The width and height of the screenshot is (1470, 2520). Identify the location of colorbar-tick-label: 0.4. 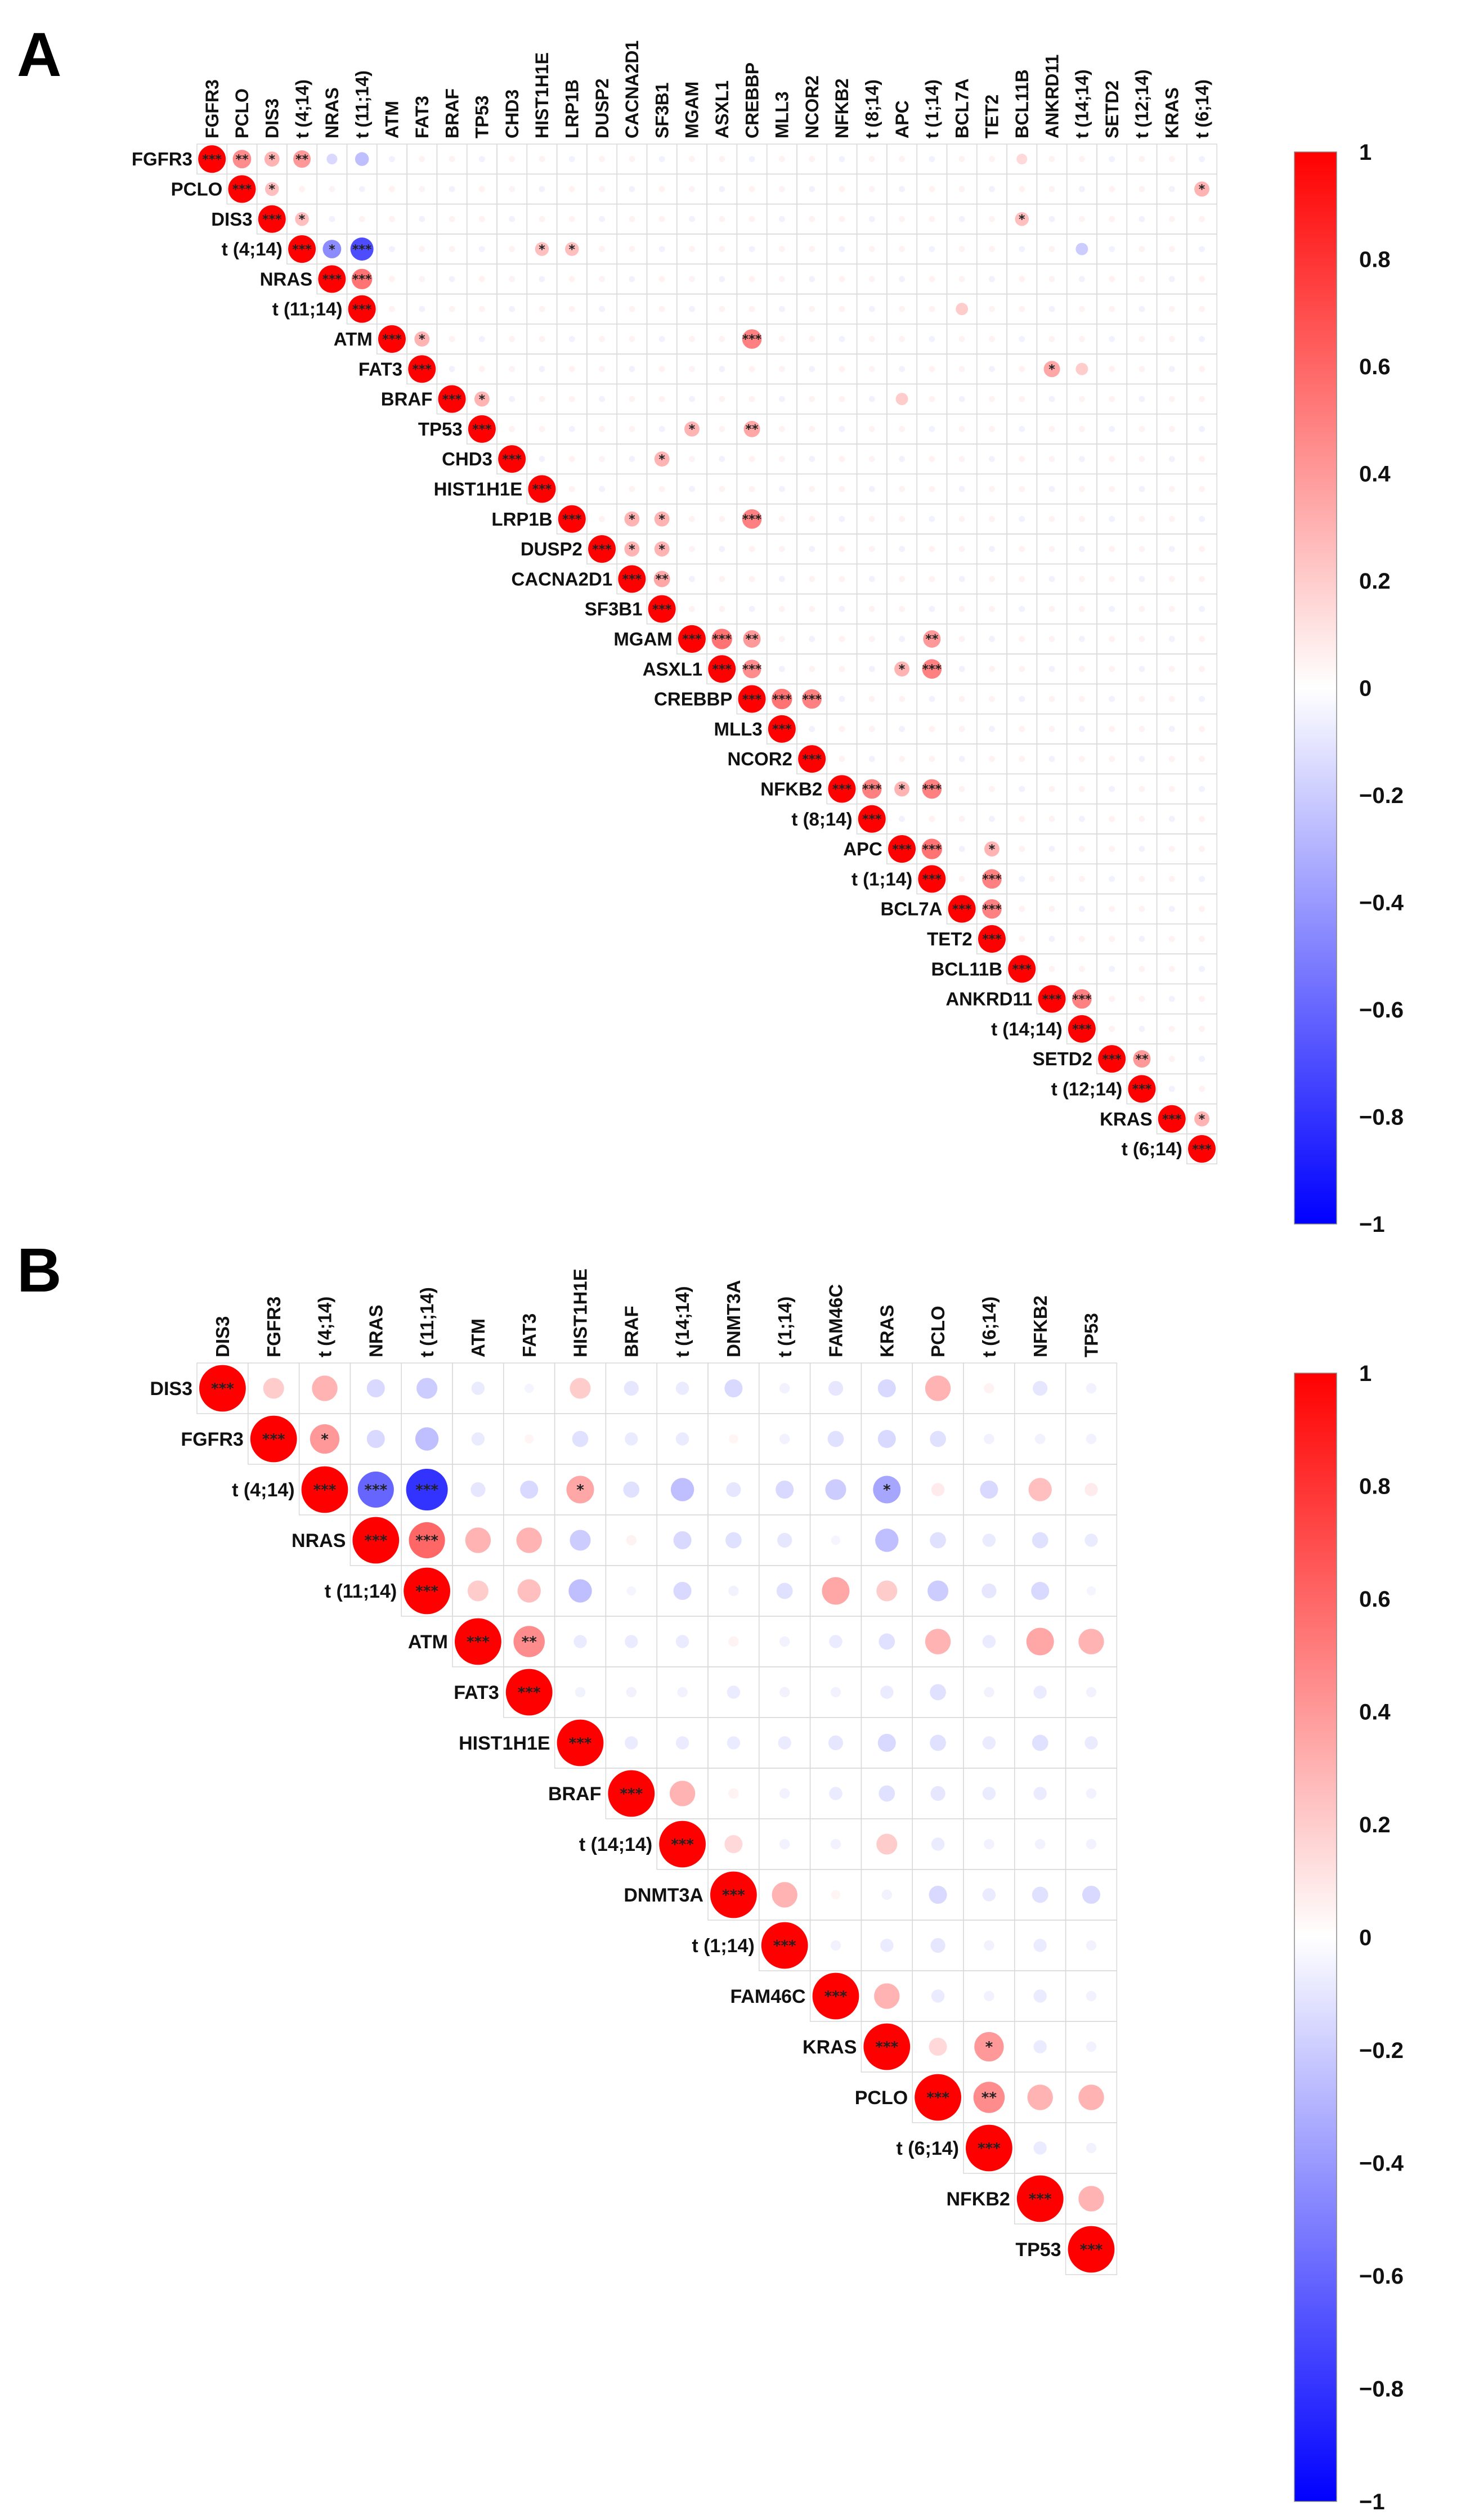
(1375, 475).